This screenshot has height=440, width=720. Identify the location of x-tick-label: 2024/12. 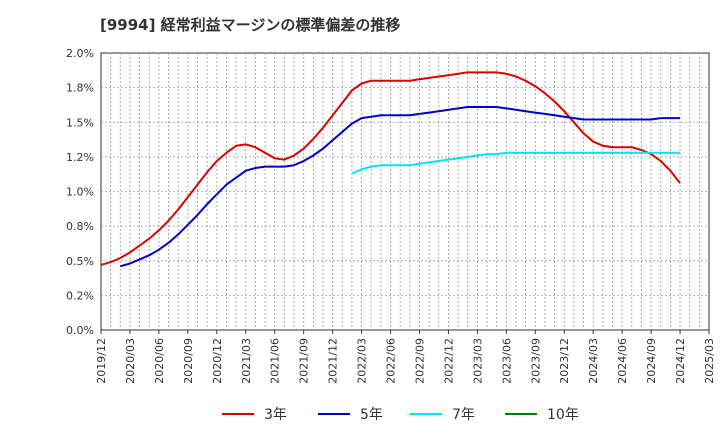
(680, 361).